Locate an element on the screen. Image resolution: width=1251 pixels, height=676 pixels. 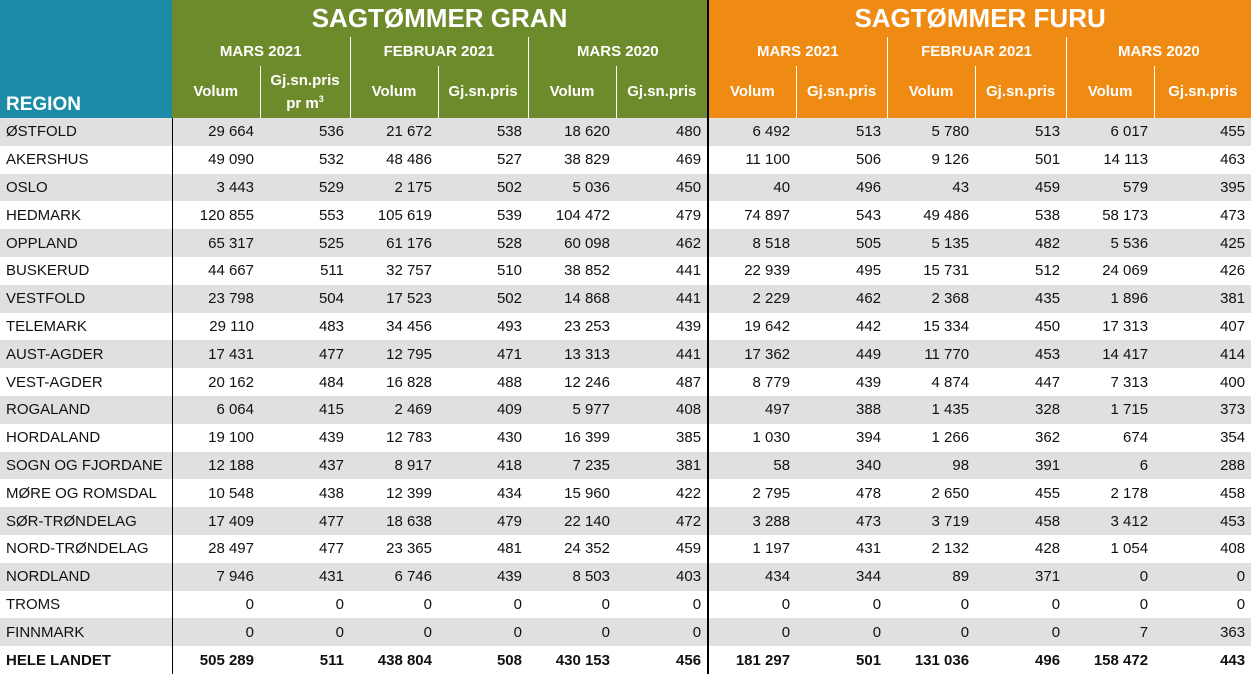
furu-volum-cell: 7 is located at coordinates (1110, 632).